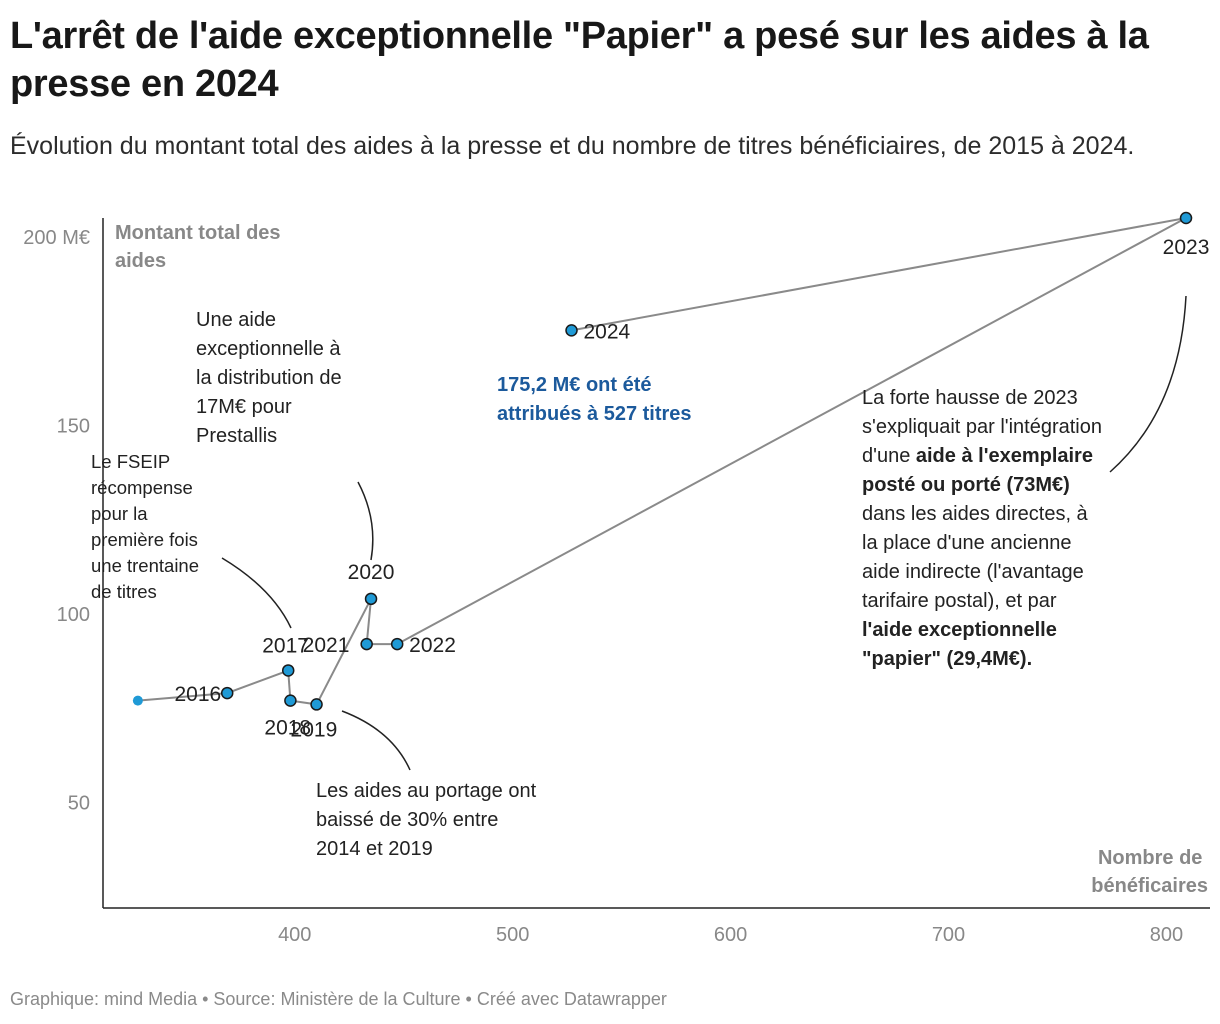 The width and height of the screenshot is (1220, 1024). I want to click on point-label-2016: 2016, so click(197, 694).